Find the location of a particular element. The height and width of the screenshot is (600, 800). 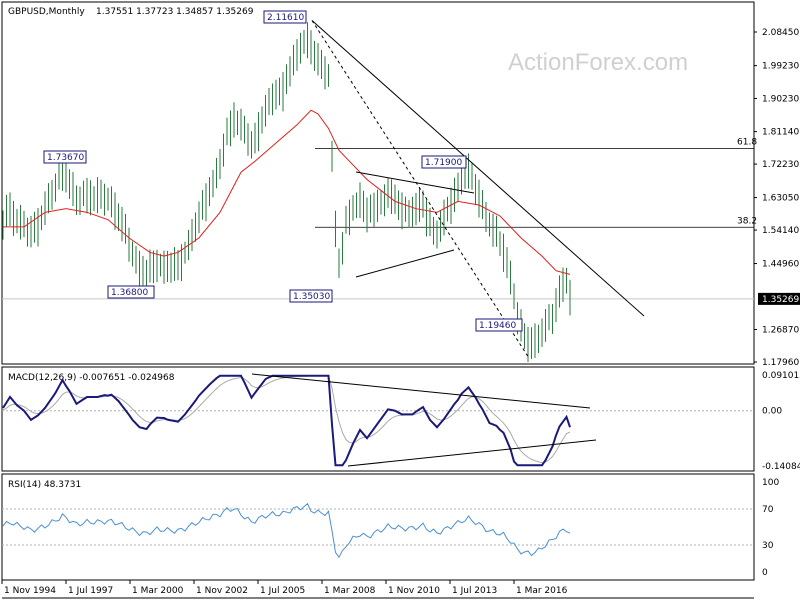

triangle-upper-line is located at coordinates (415, 182).